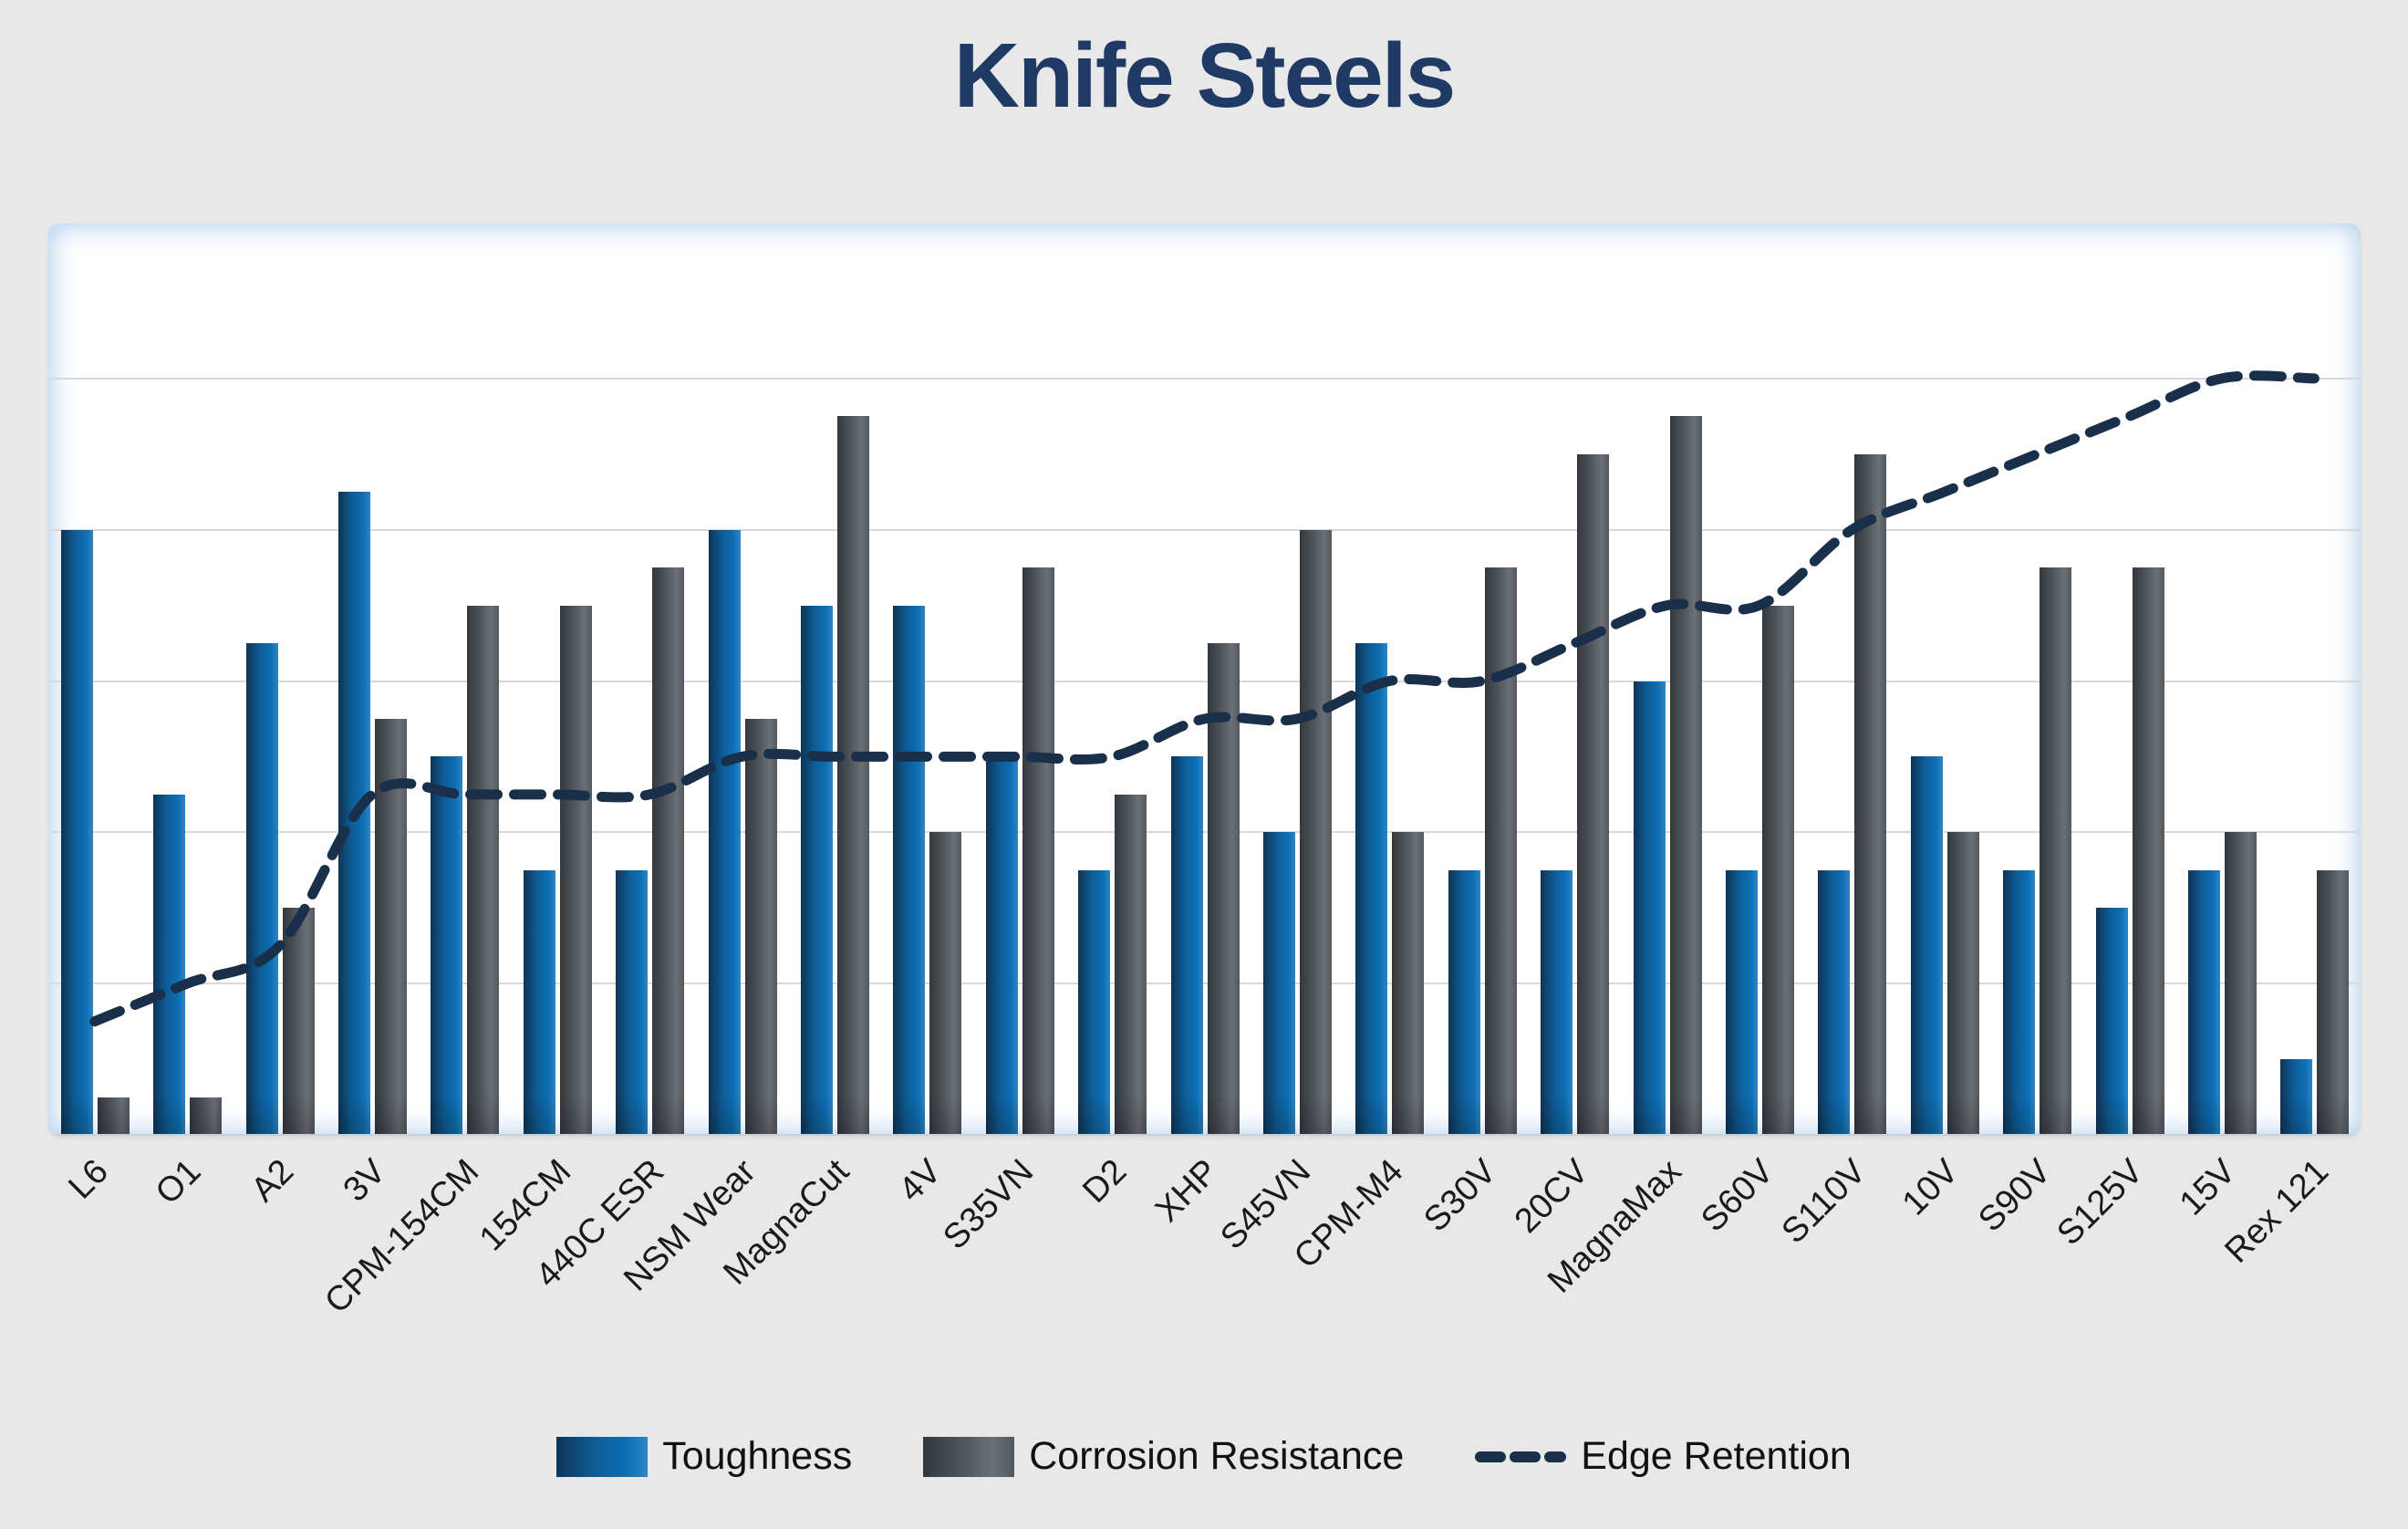  What do you see at coordinates (1930, 1187) in the screenshot?
I see `x-label-text: 10V` at bounding box center [1930, 1187].